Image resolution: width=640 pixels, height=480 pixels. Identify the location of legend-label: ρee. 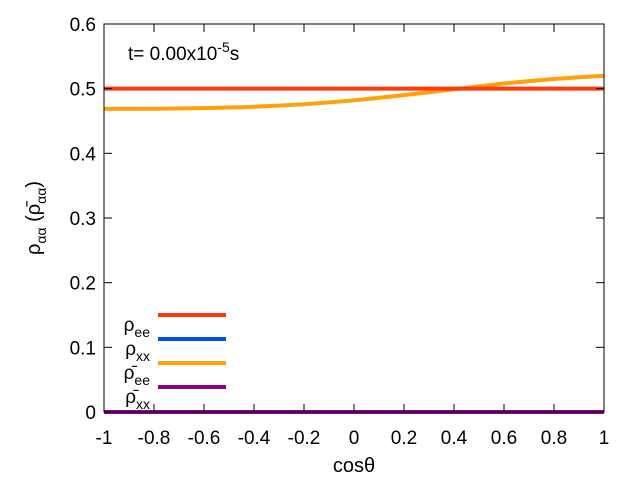
(137, 327).